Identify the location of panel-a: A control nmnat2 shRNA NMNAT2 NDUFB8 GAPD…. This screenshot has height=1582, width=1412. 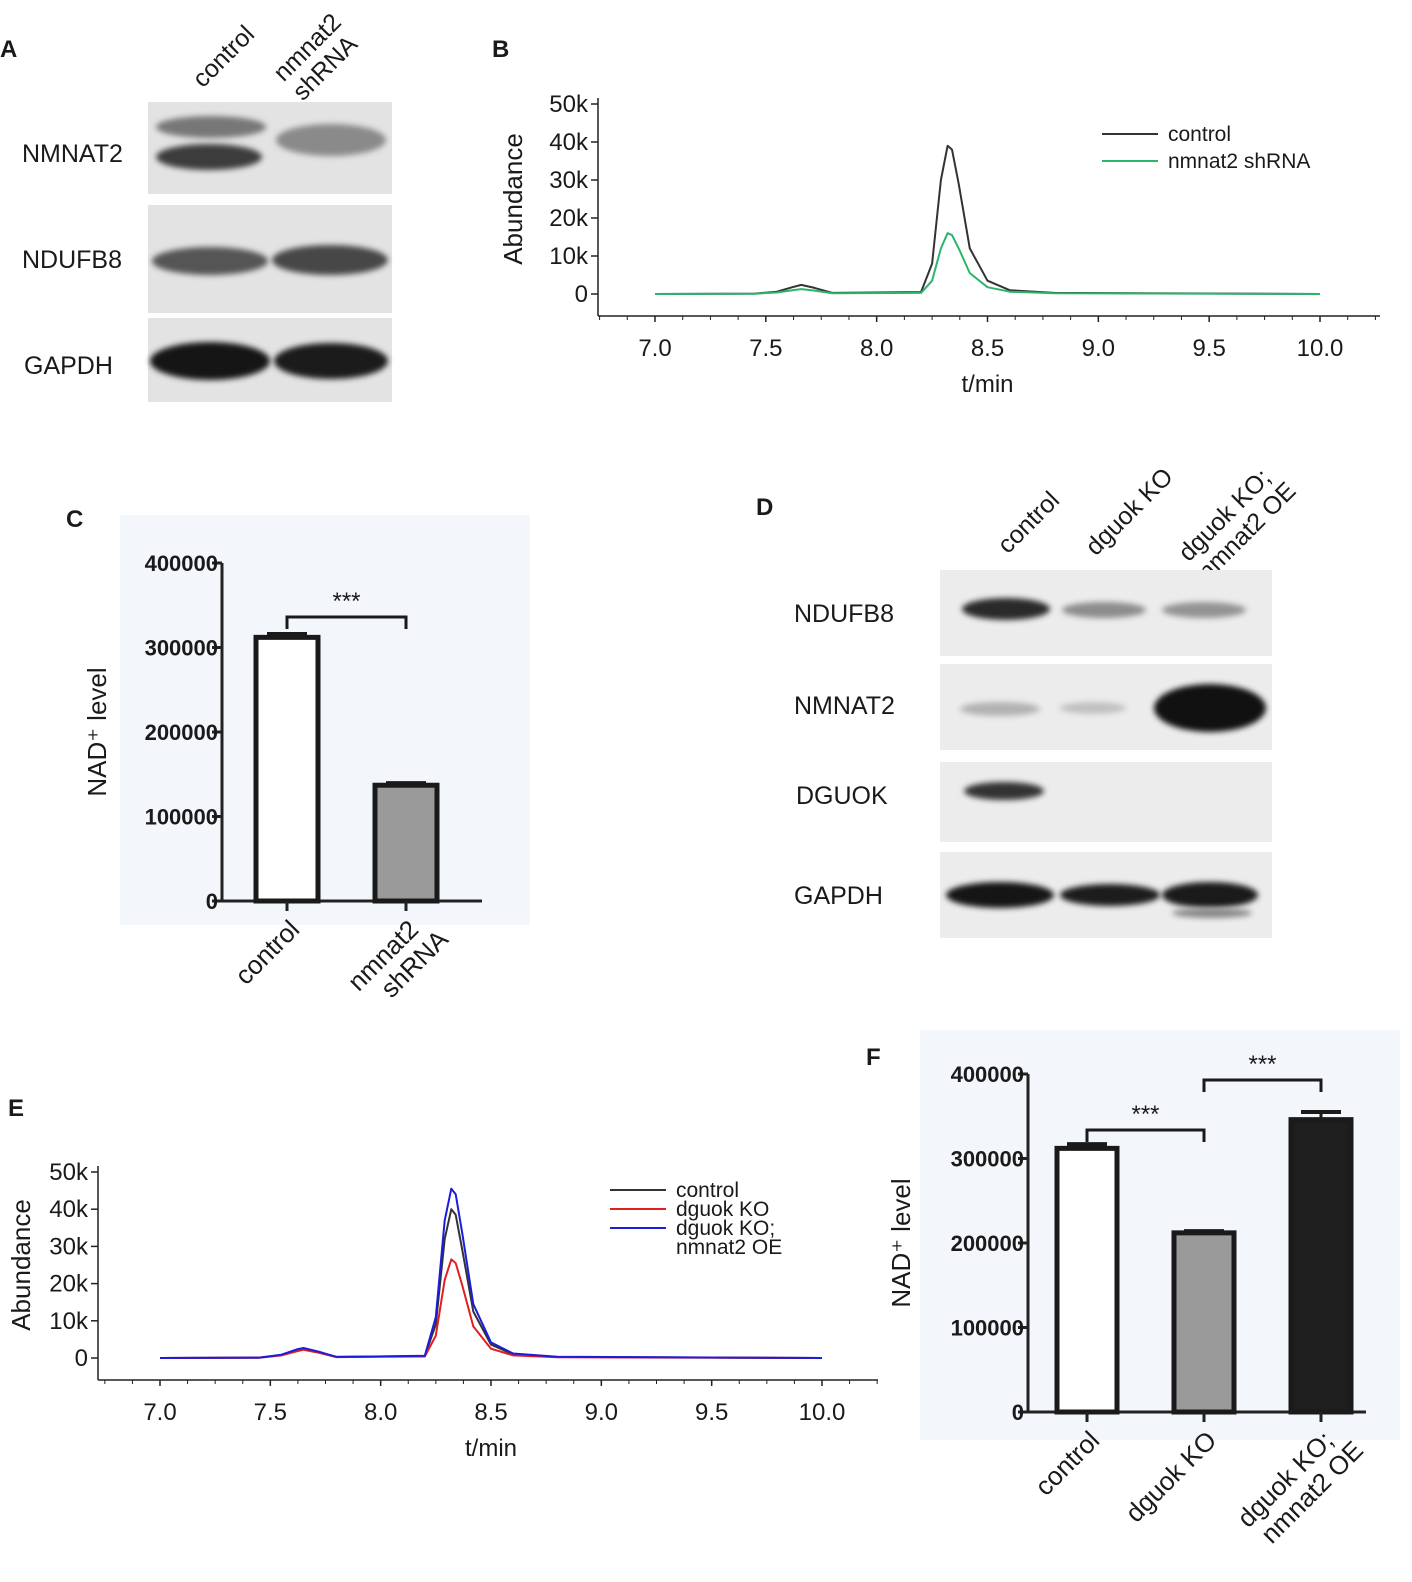
(215, 210).